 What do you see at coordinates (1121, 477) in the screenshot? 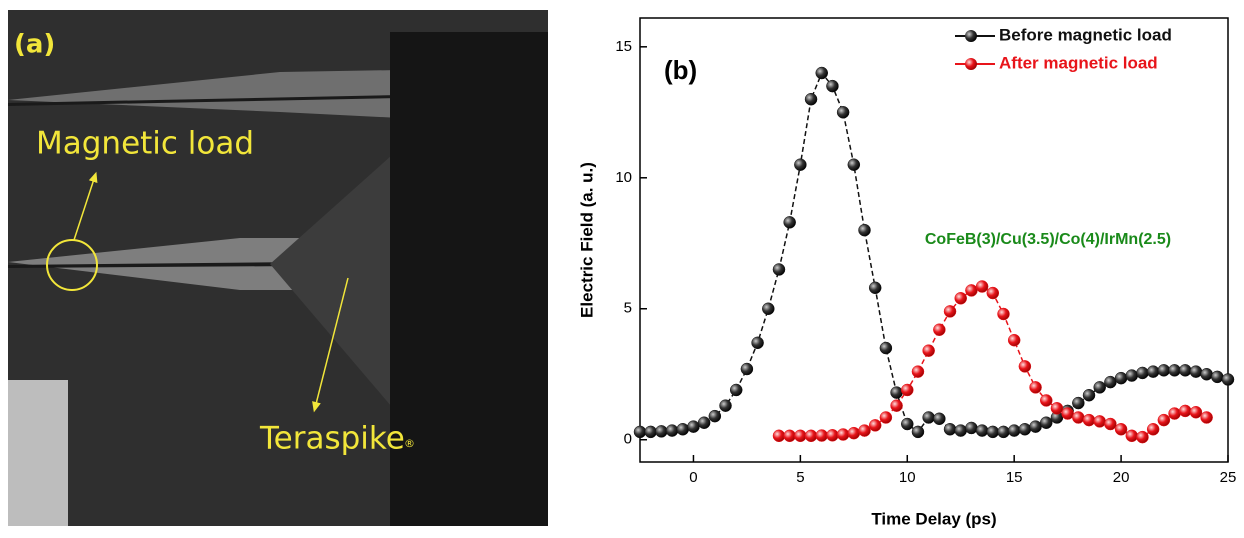
I see `x-tick-label: 20` at bounding box center [1121, 477].